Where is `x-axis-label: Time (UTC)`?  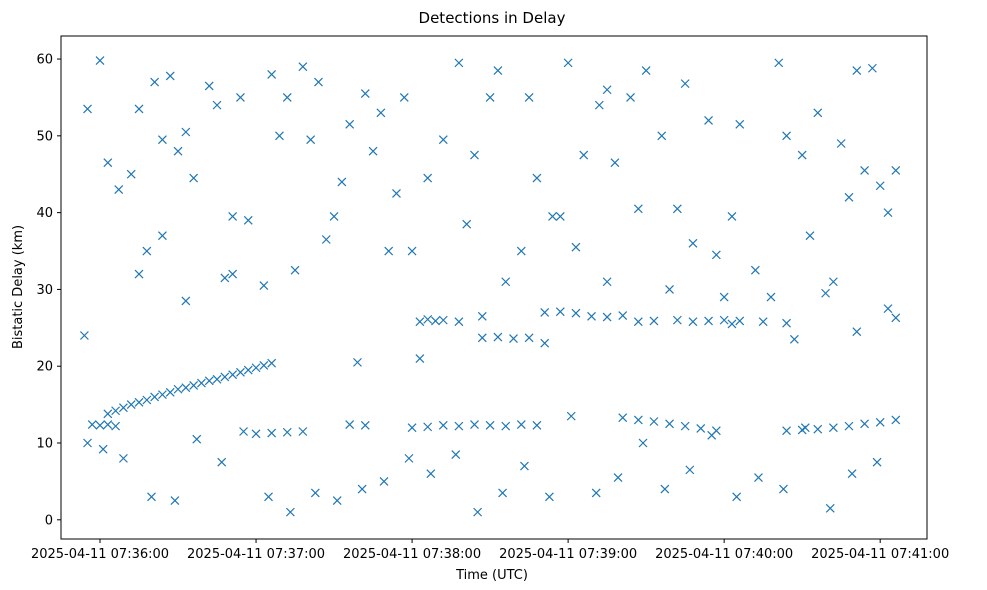 x-axis-label: Time (UTC) is located at coordinates (491, 575).